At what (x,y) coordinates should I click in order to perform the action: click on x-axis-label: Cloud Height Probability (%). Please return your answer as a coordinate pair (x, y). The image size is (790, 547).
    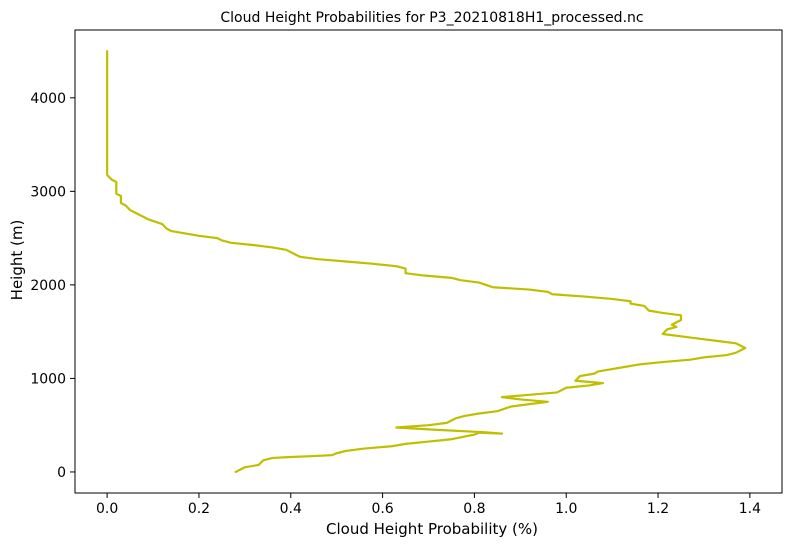
    Looking at the image, I should click on (432, 529).